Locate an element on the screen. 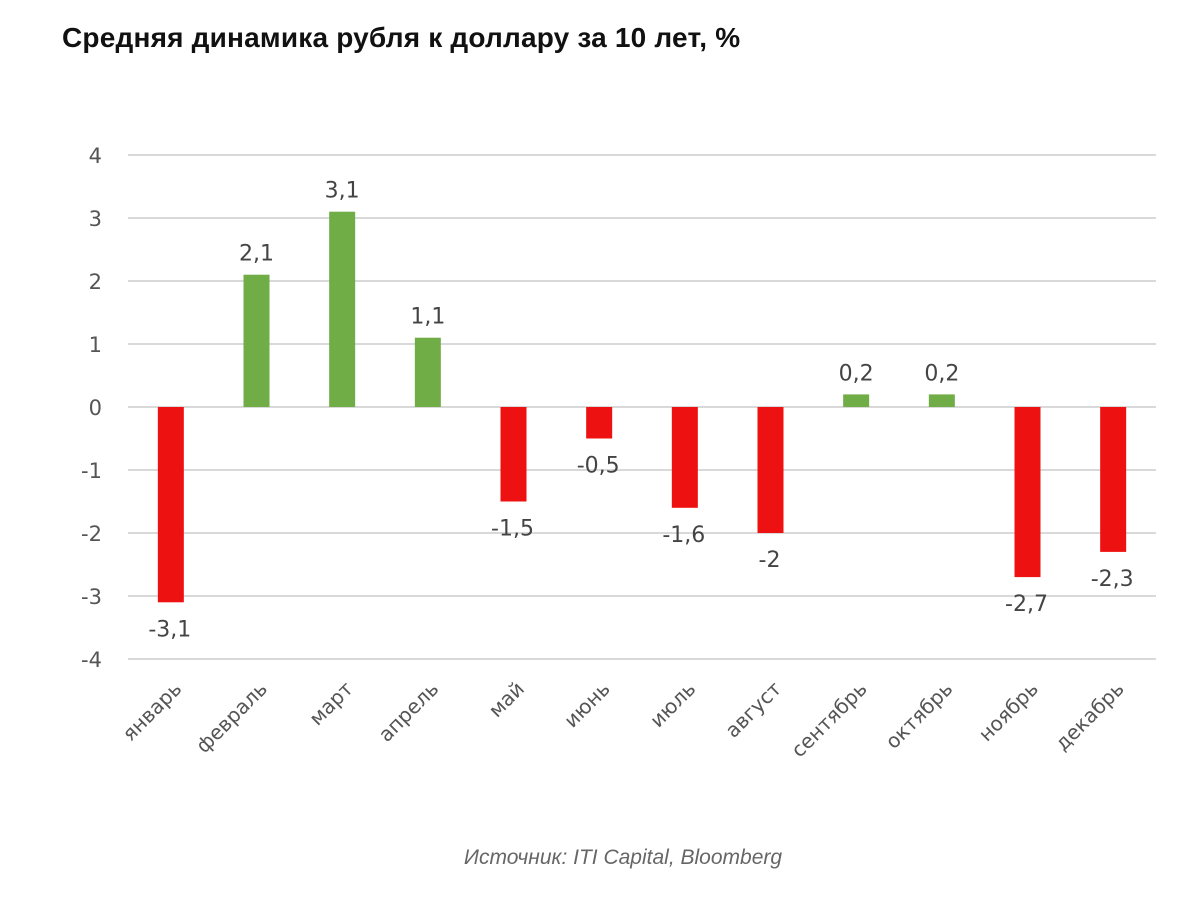 The height and width of the screenshot is (904, 1186). y-tick-label: 3 is located at coordinates (95, 219).